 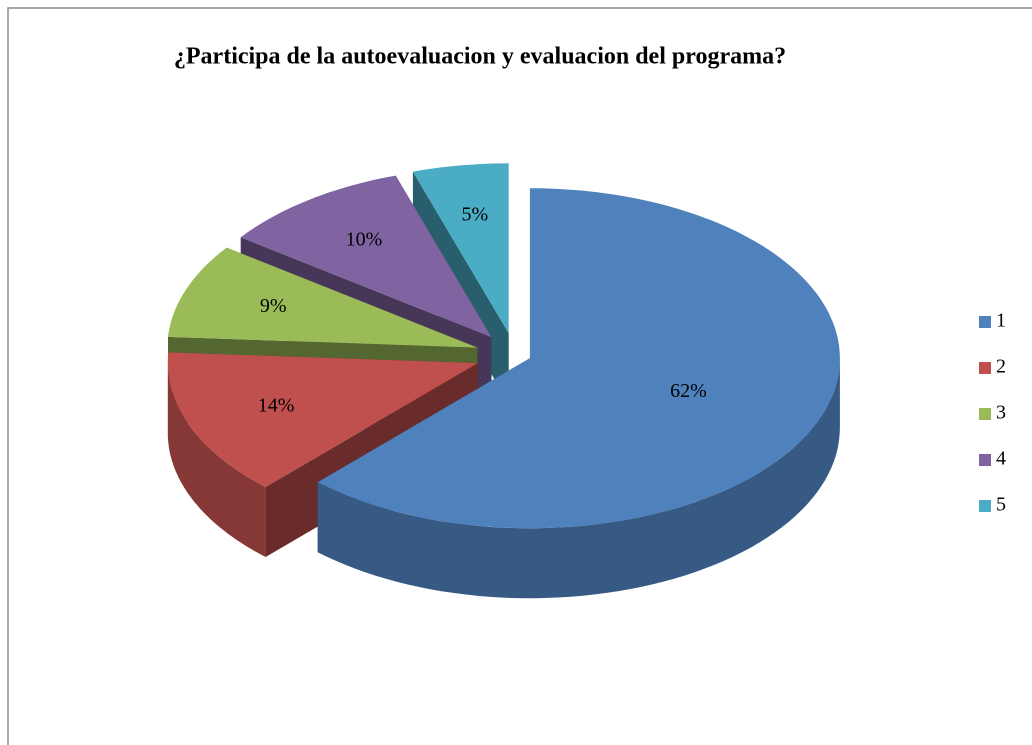 I want to click on slice-wall, so click(x=216, y=460).